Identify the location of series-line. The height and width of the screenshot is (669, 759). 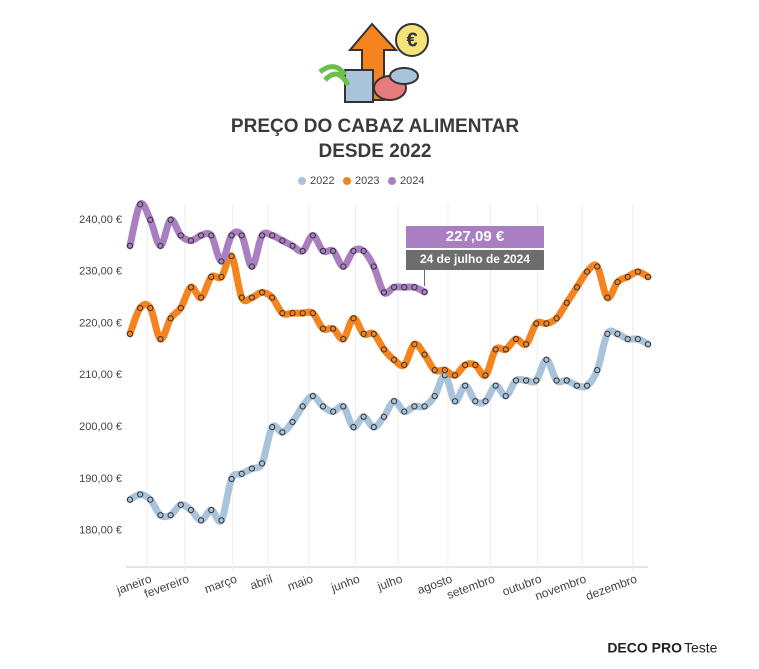
(389, 316).